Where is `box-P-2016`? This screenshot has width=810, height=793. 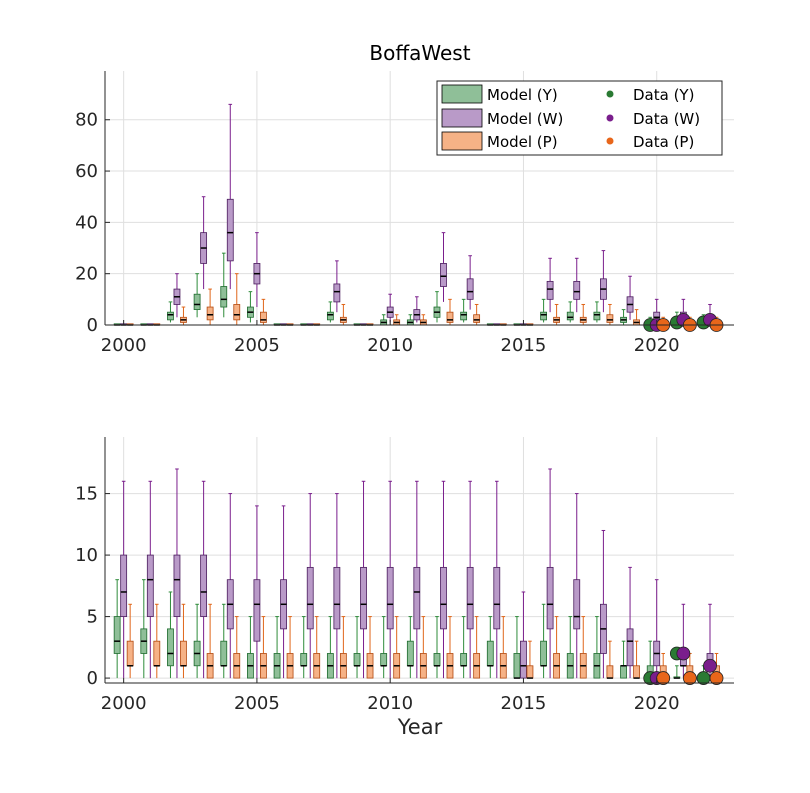 box-P-2016 is located at coordinates (556, 314).